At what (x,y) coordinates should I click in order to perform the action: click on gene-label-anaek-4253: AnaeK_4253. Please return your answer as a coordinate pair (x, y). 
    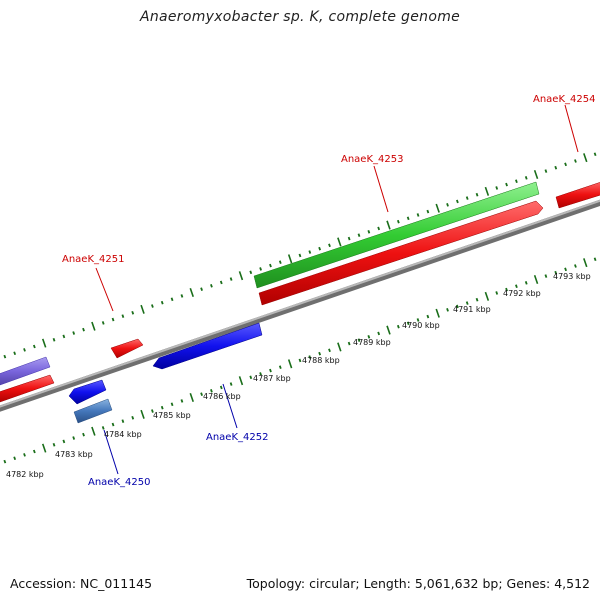
    Looking at the image, I should click on (372, 159).